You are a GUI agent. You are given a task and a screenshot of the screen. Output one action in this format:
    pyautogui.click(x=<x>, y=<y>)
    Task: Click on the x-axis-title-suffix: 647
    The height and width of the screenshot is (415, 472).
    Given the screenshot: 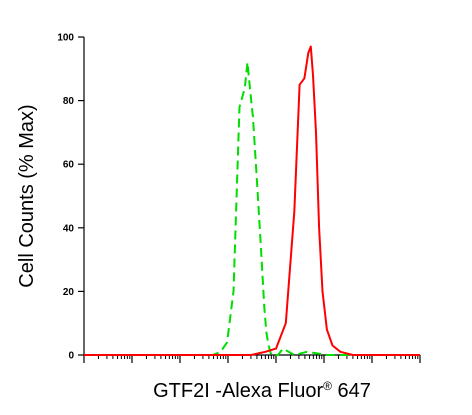 What is the action you would take?
    pyautogui.click(x=351, y=391)
    